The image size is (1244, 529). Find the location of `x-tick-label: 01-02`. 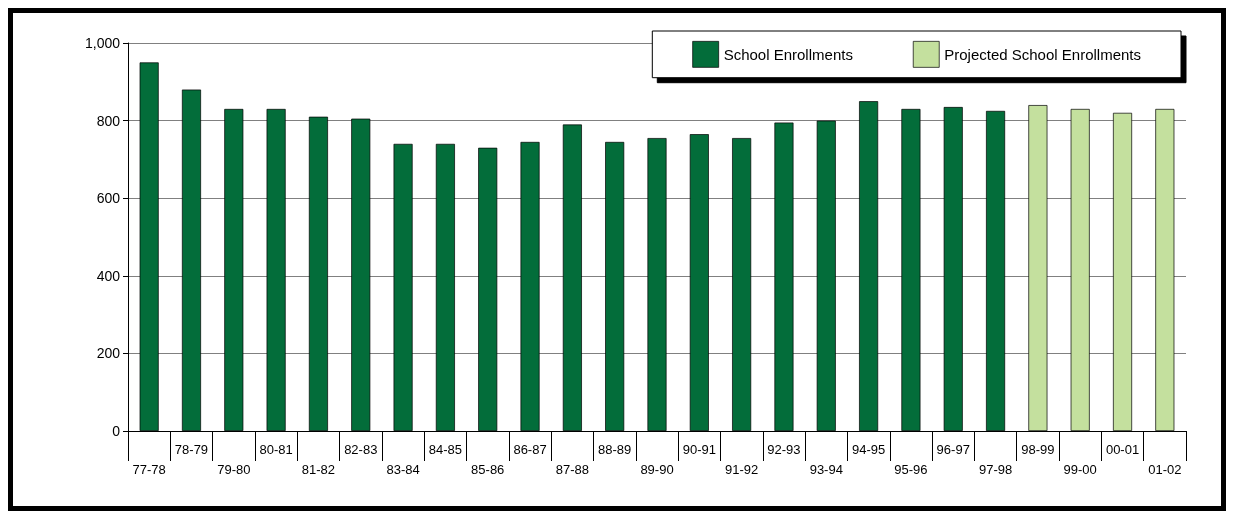

x-tick-label: 01-02 is located at coordinates (1165, 469).